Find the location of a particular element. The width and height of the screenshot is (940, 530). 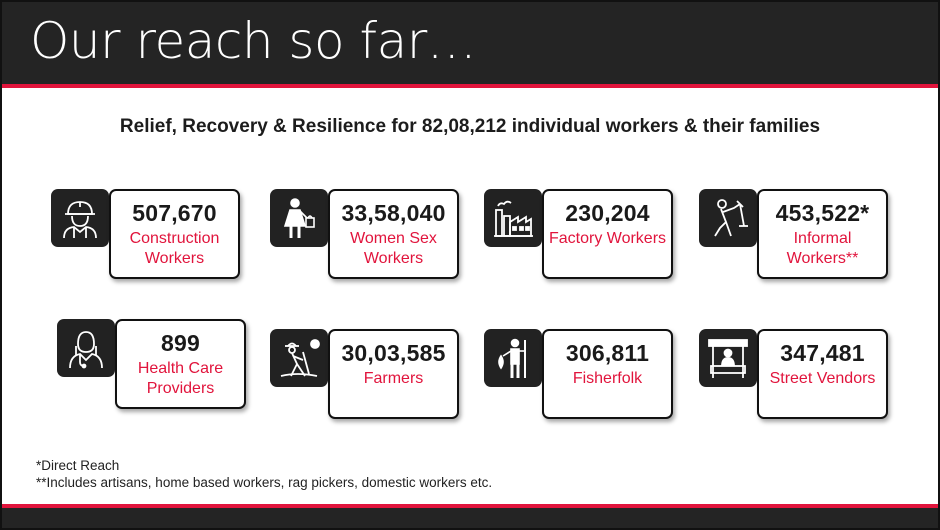

factory-icon is located at coordinates (513, 218).